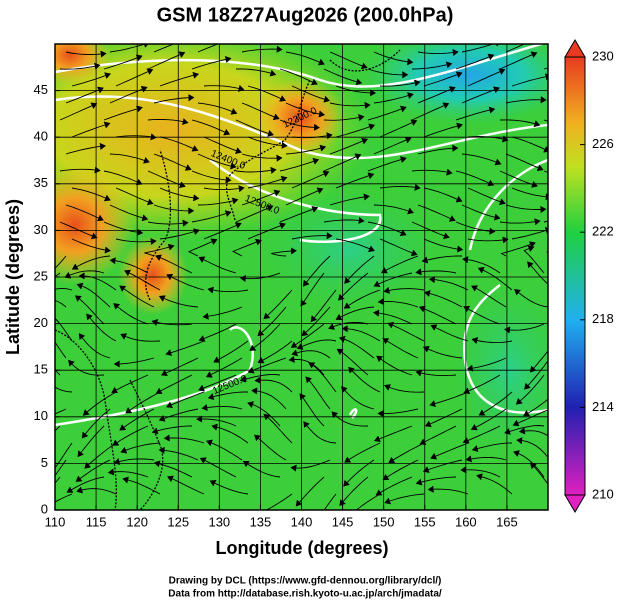  What do you see at coordinates (153, 275) in the screenshot?
I see `field-warm` at bounding box center [153, 275].